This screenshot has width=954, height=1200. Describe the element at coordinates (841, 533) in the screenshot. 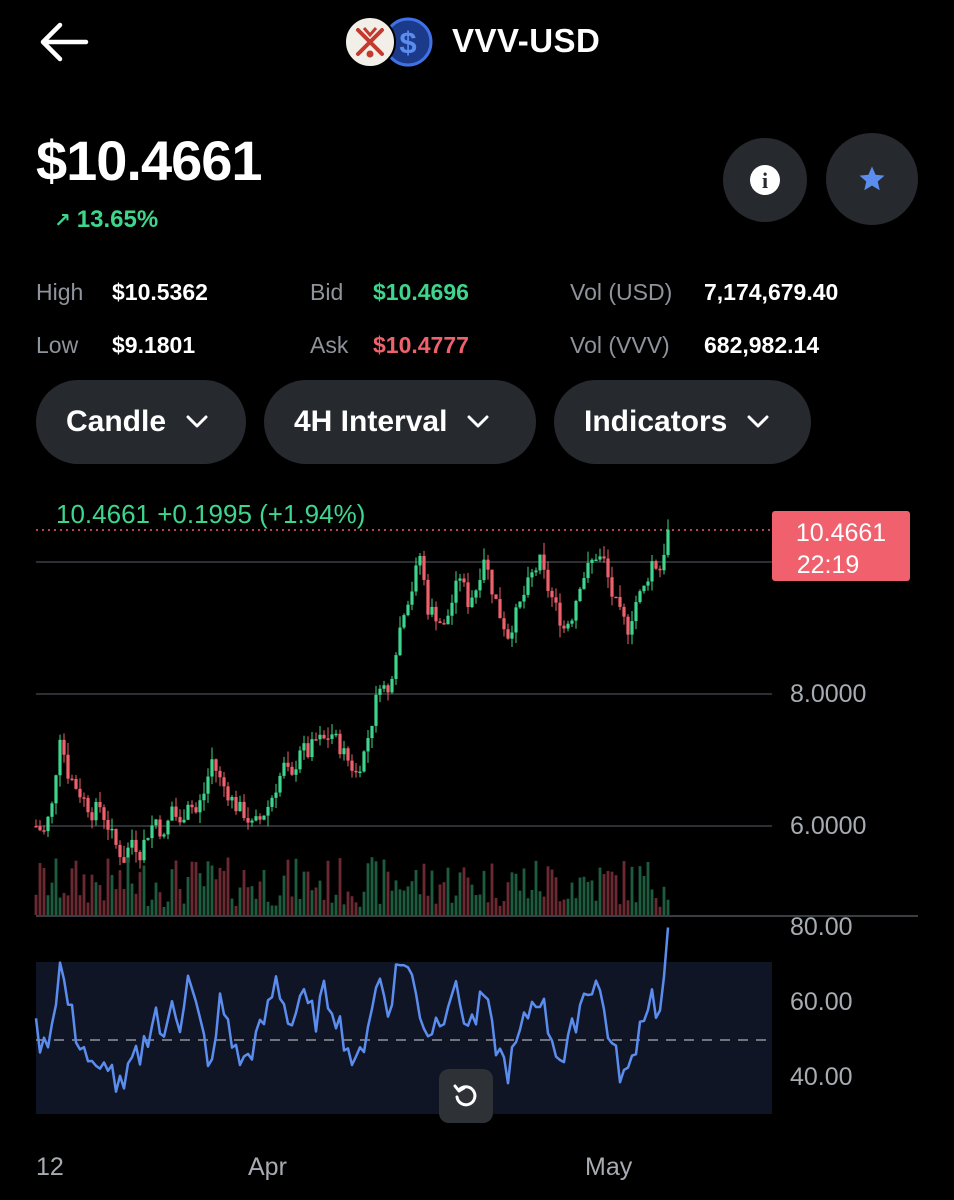

I see `last-price-tag-value: 10.4661` at that location.